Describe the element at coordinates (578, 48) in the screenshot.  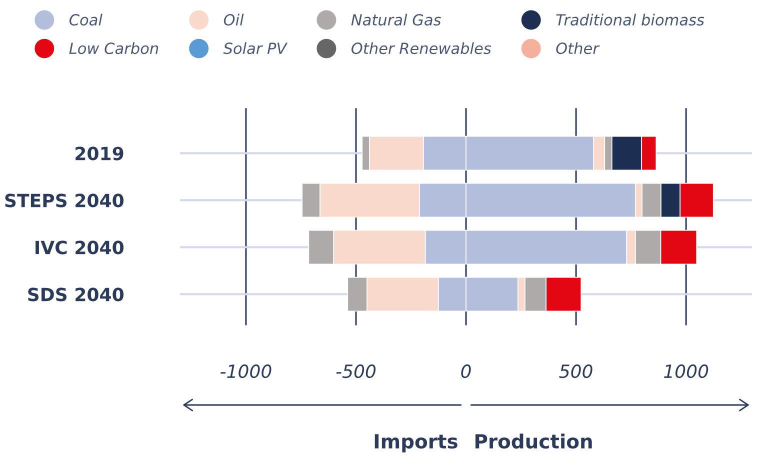
I see `legend-label: Other` at that location.